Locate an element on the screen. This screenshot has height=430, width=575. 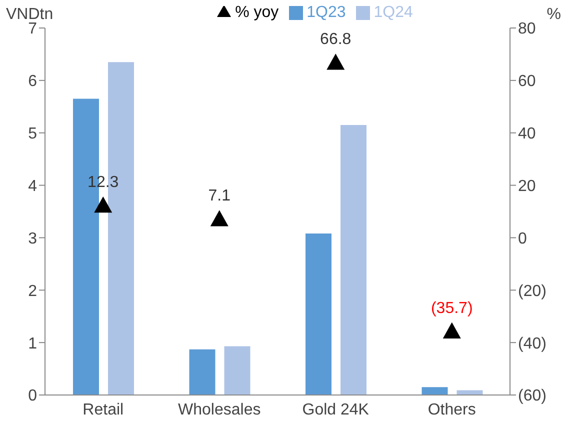
y-tick-label: 0 is located at coordinates (33, 396).